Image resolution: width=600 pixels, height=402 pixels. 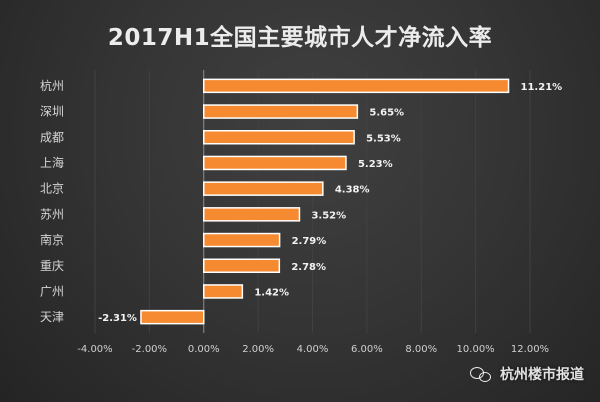 I want to click on category-label: 广州, so click(x=52, y=291).